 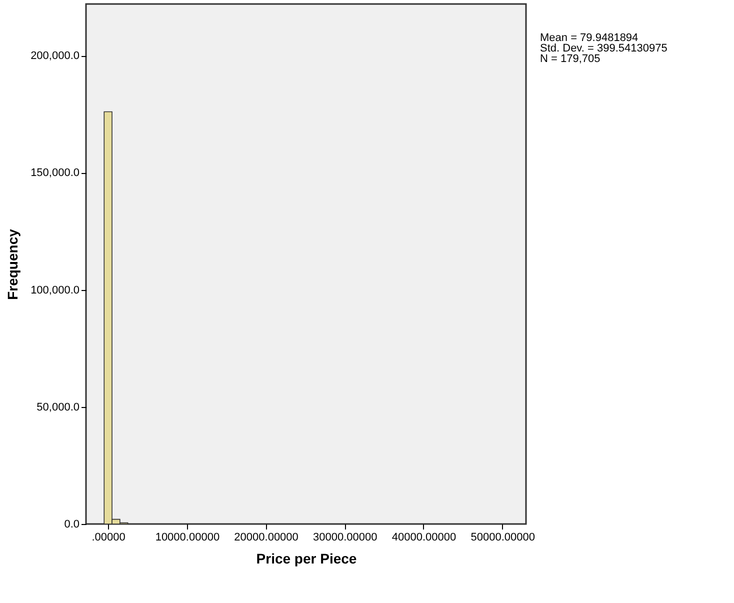 What do you see at coordinates (58, 407) in the screenshot?
I see `y-tick-label: 50,000.0` at bounding box center [58, 407].